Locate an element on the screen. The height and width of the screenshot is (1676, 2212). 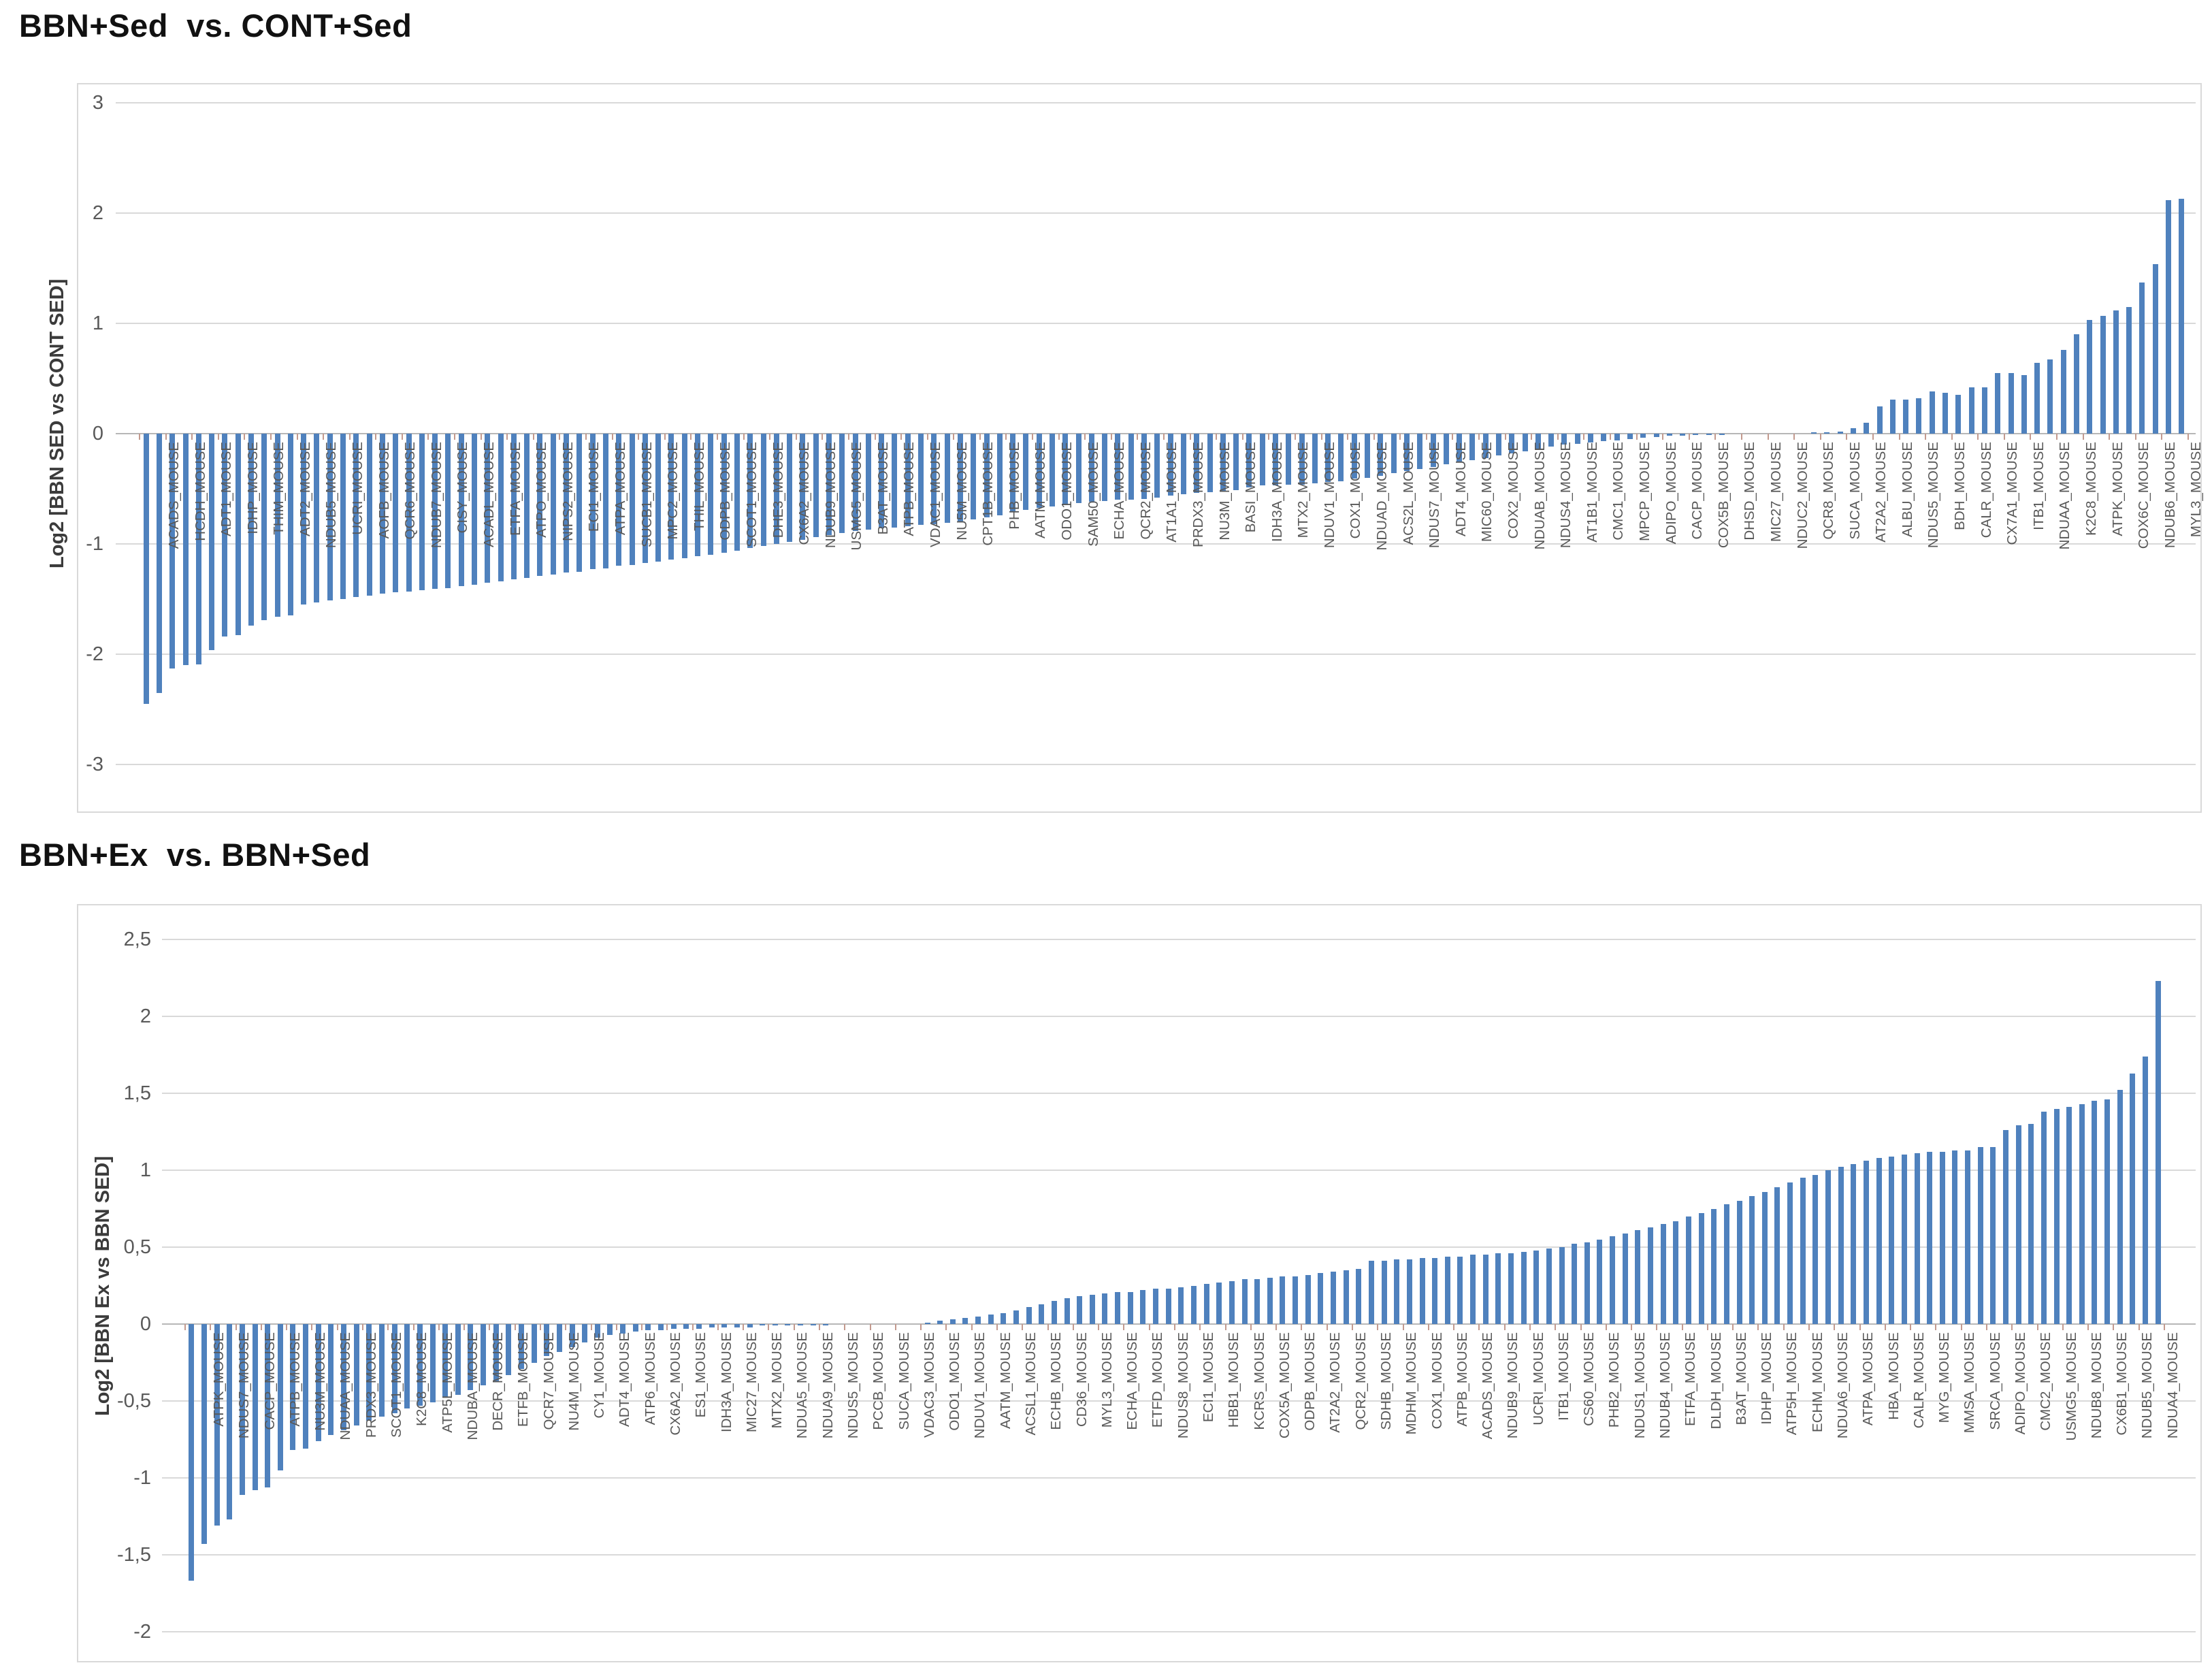
category-label: MYL3_MOUSE is located at coordinates (2196, 490).